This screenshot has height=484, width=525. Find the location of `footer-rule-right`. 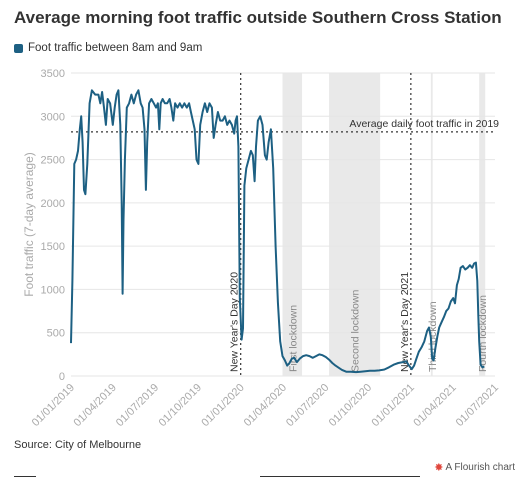

footer-rule-right is located at coordinates (340, 476).